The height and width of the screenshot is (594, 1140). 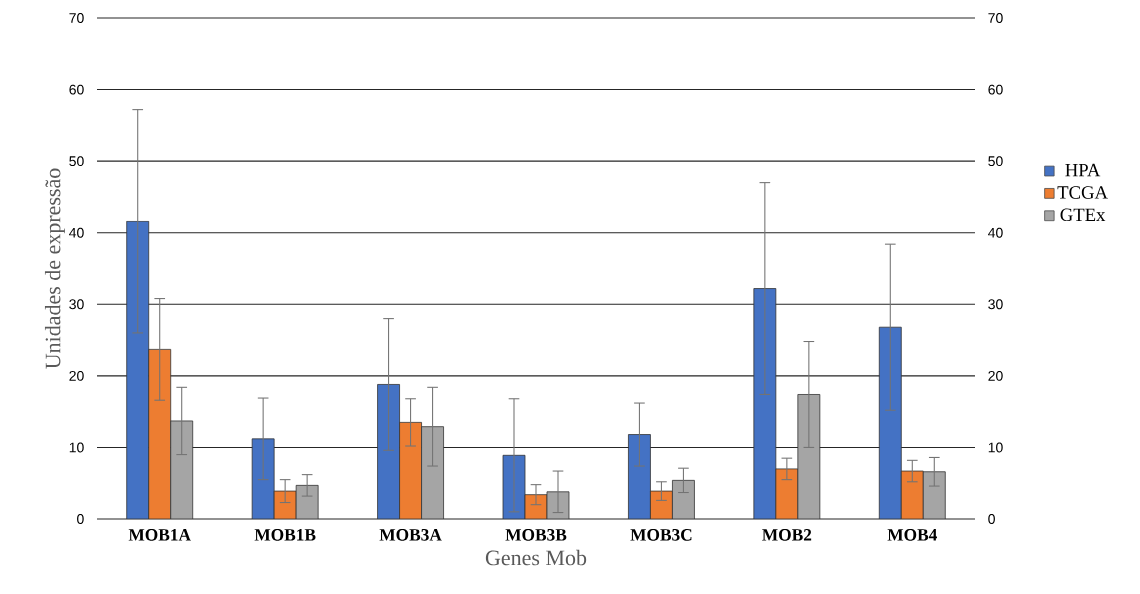 I want to click on legend-label: HPA, so click(x=1083, y=170).